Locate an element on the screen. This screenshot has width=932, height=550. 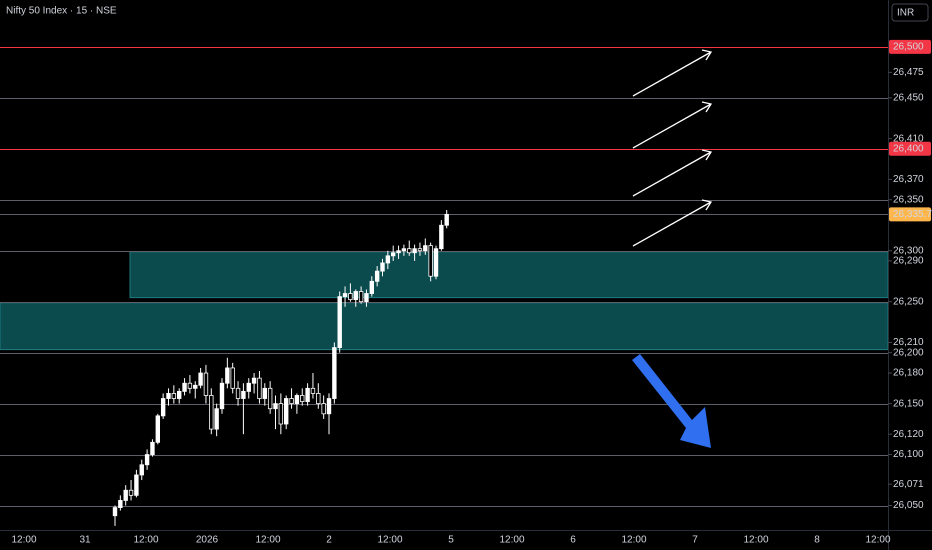
time-label: 5 is located at coordinates (451, 540).